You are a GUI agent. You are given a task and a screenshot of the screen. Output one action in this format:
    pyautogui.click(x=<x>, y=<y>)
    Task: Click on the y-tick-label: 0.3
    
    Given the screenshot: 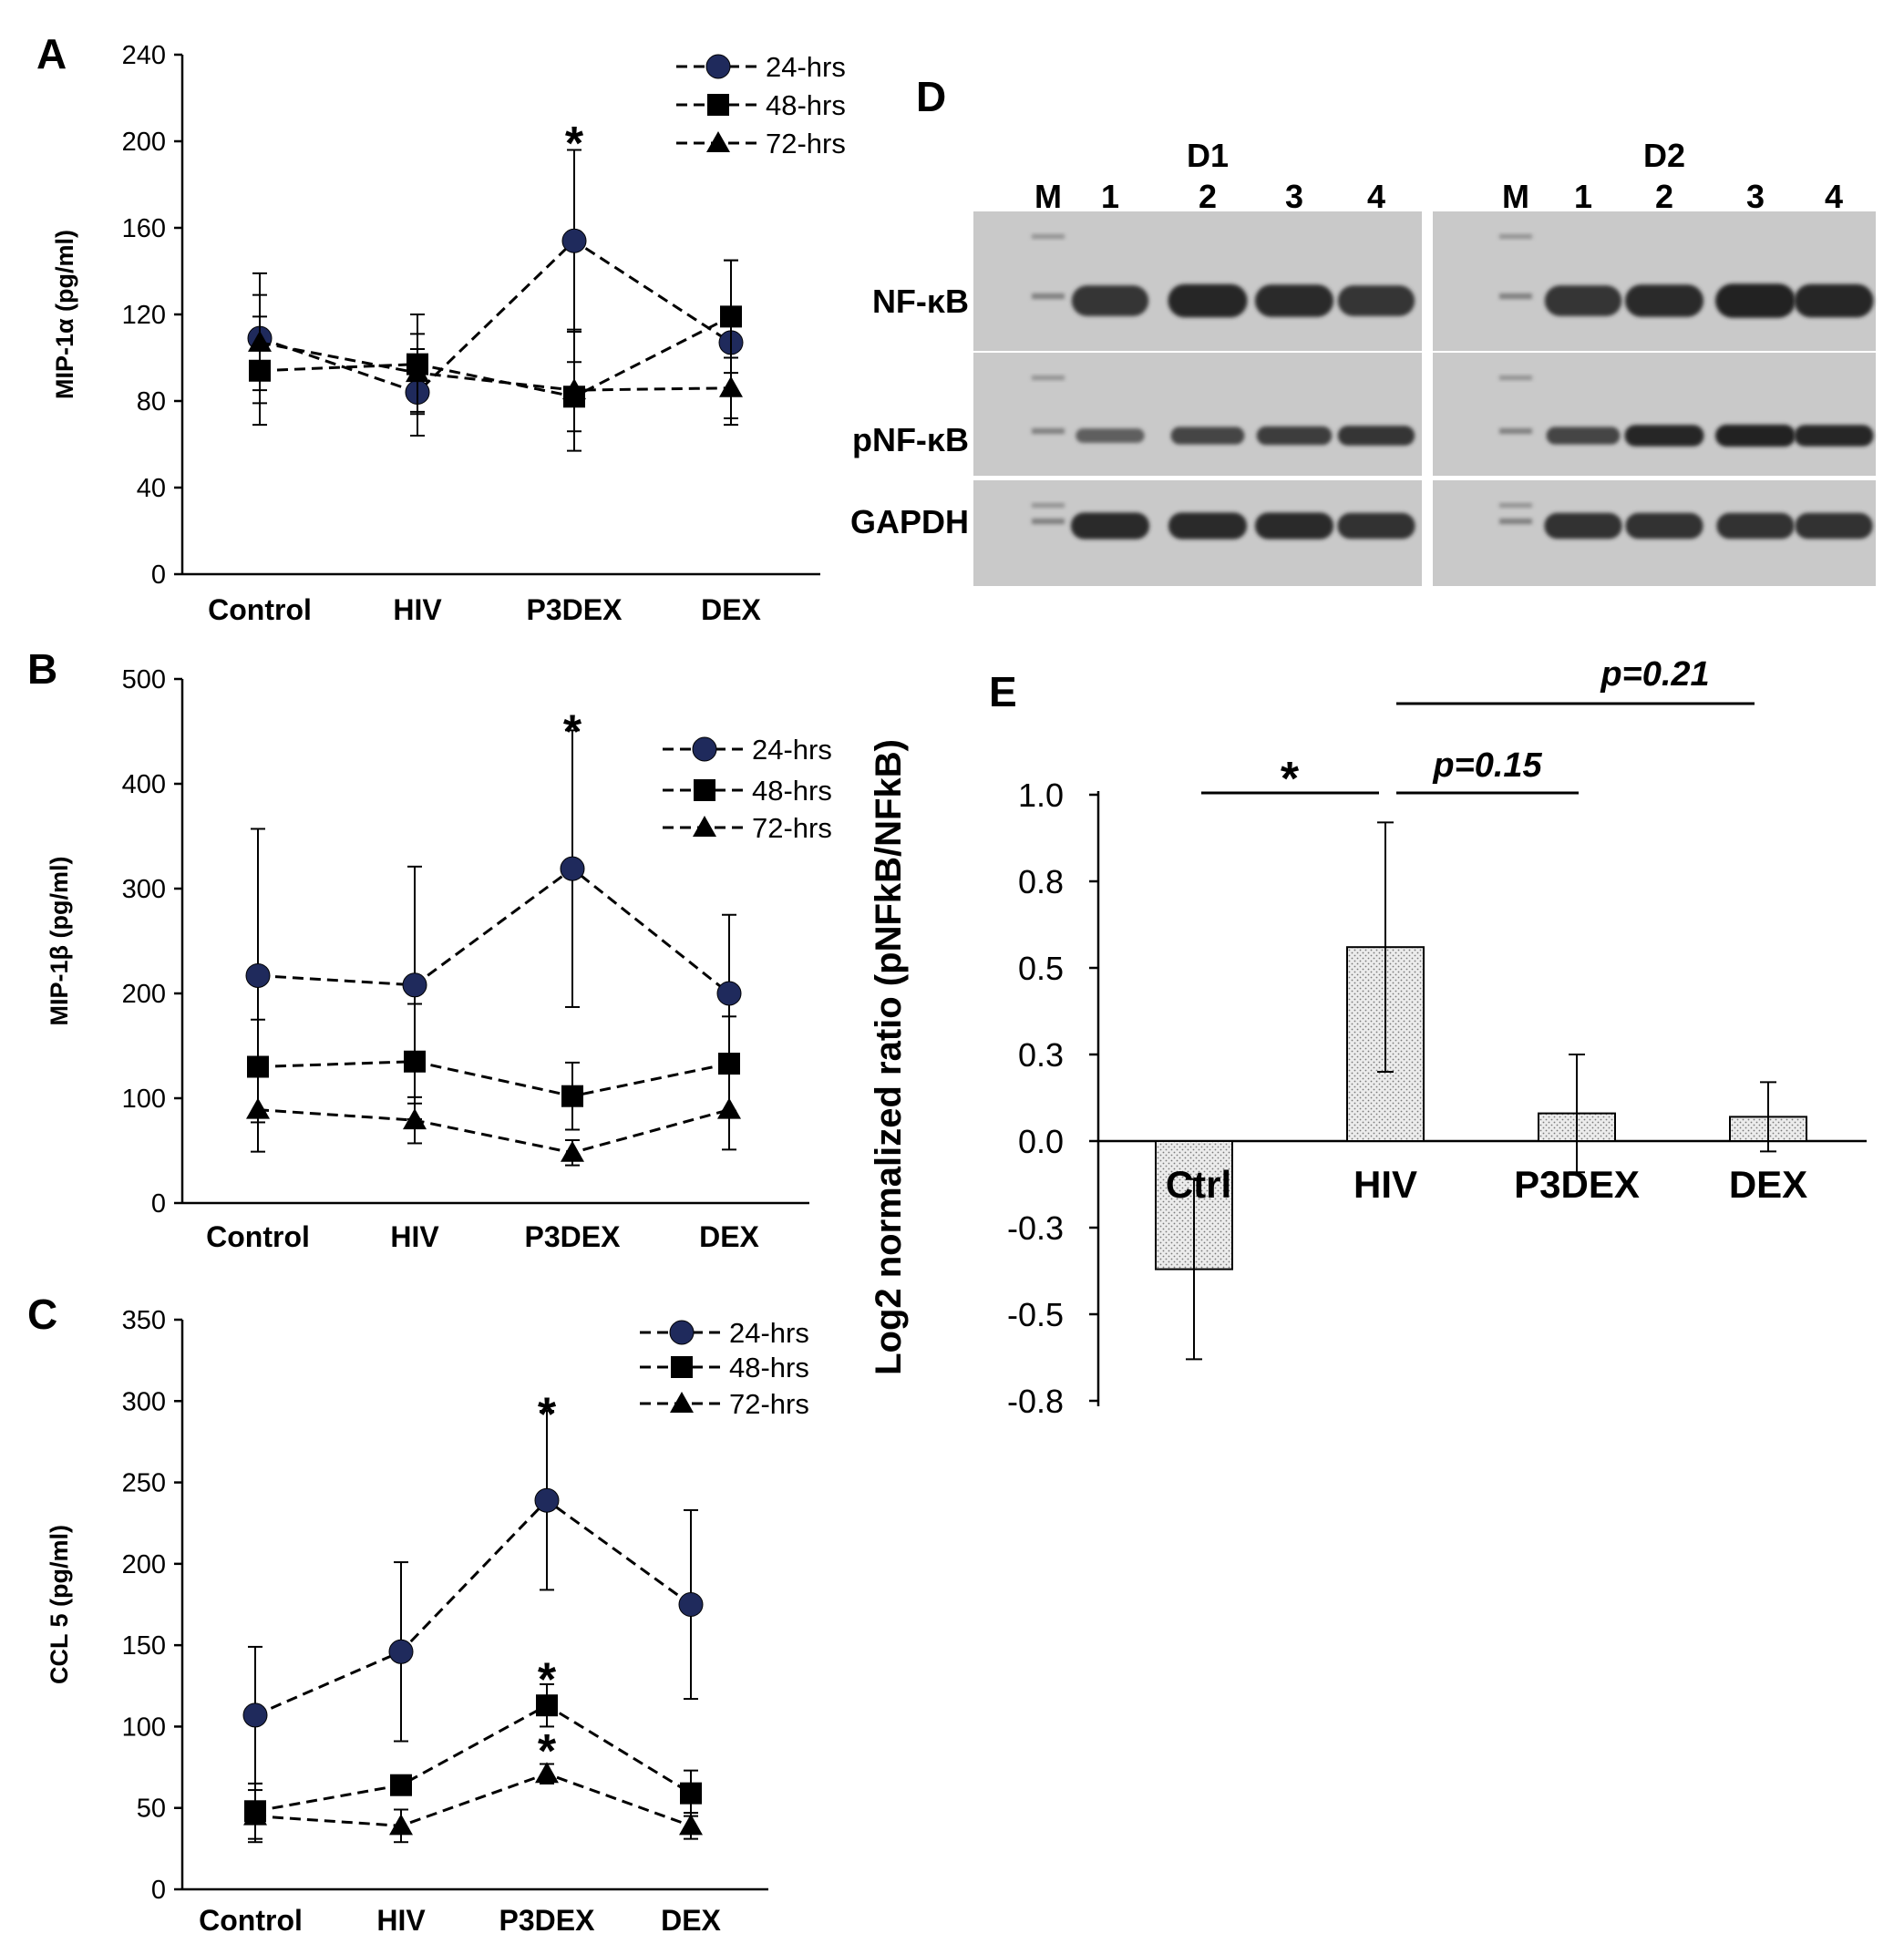 What is the action you would take?
    pyautogui.click(x=1041, y=1055)
    